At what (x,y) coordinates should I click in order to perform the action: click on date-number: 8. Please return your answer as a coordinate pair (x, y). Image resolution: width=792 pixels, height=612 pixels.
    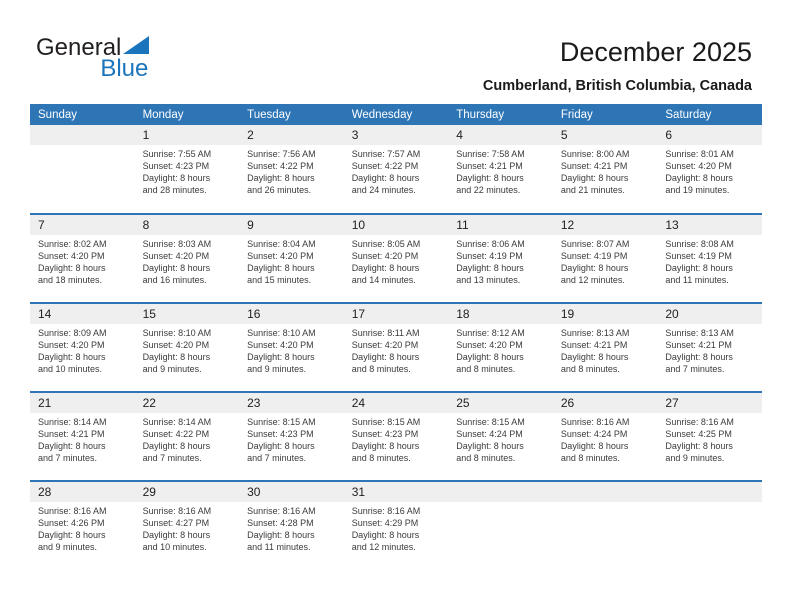
    Looking at the image, I should click on (187, 225).